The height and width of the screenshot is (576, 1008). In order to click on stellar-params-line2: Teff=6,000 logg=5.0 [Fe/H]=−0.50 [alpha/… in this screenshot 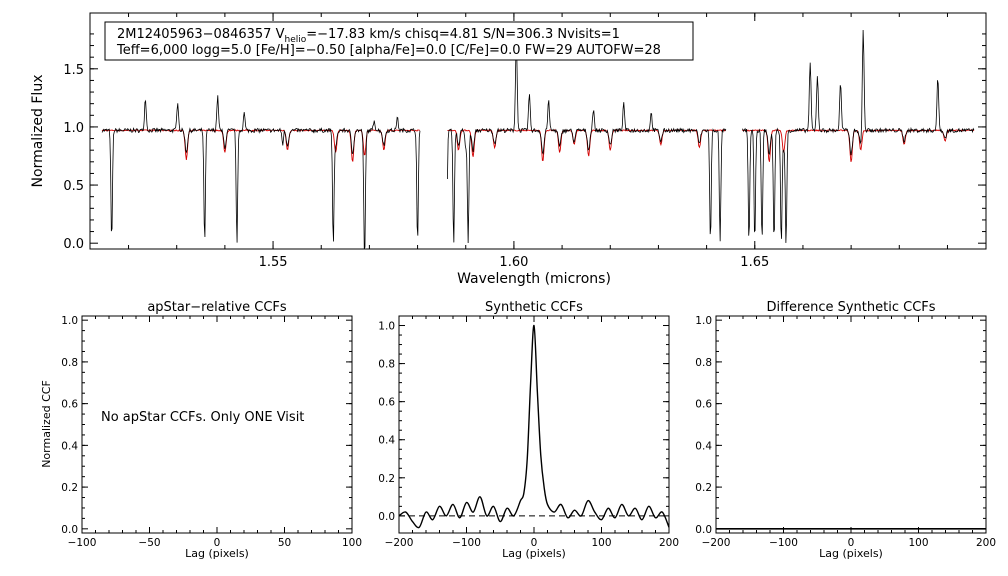, I will do `click(388, 50)`.